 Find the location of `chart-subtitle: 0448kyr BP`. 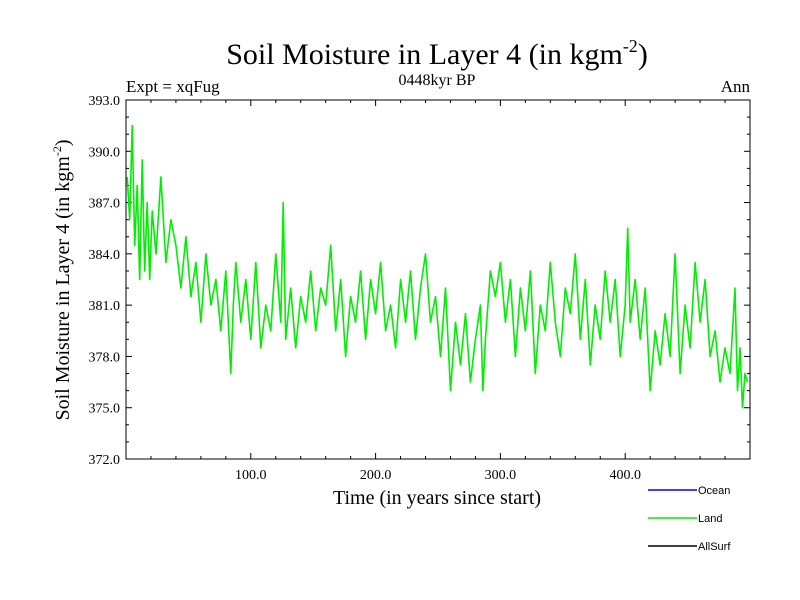

chart-subtitle: 0448kyr BP is located at coordinates (437, 80).